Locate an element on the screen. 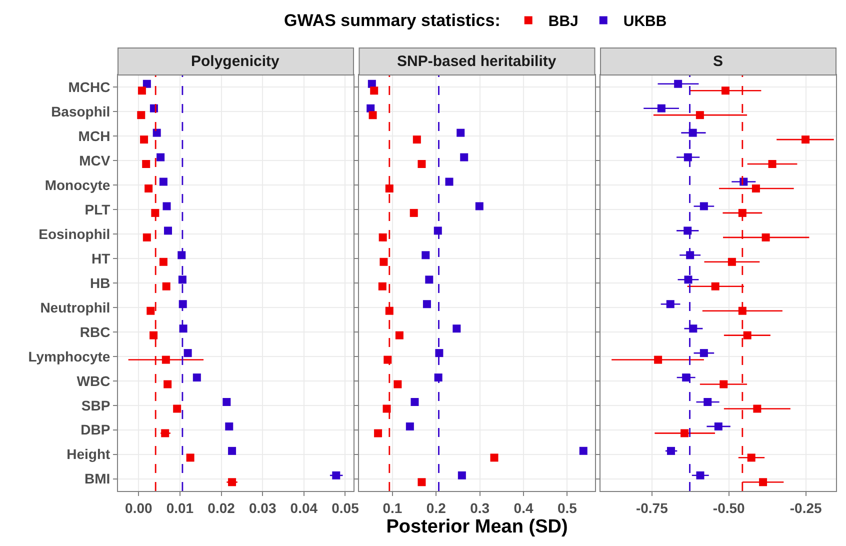  y-tick-label: Neutrophil is located at coordinates (75, 307).